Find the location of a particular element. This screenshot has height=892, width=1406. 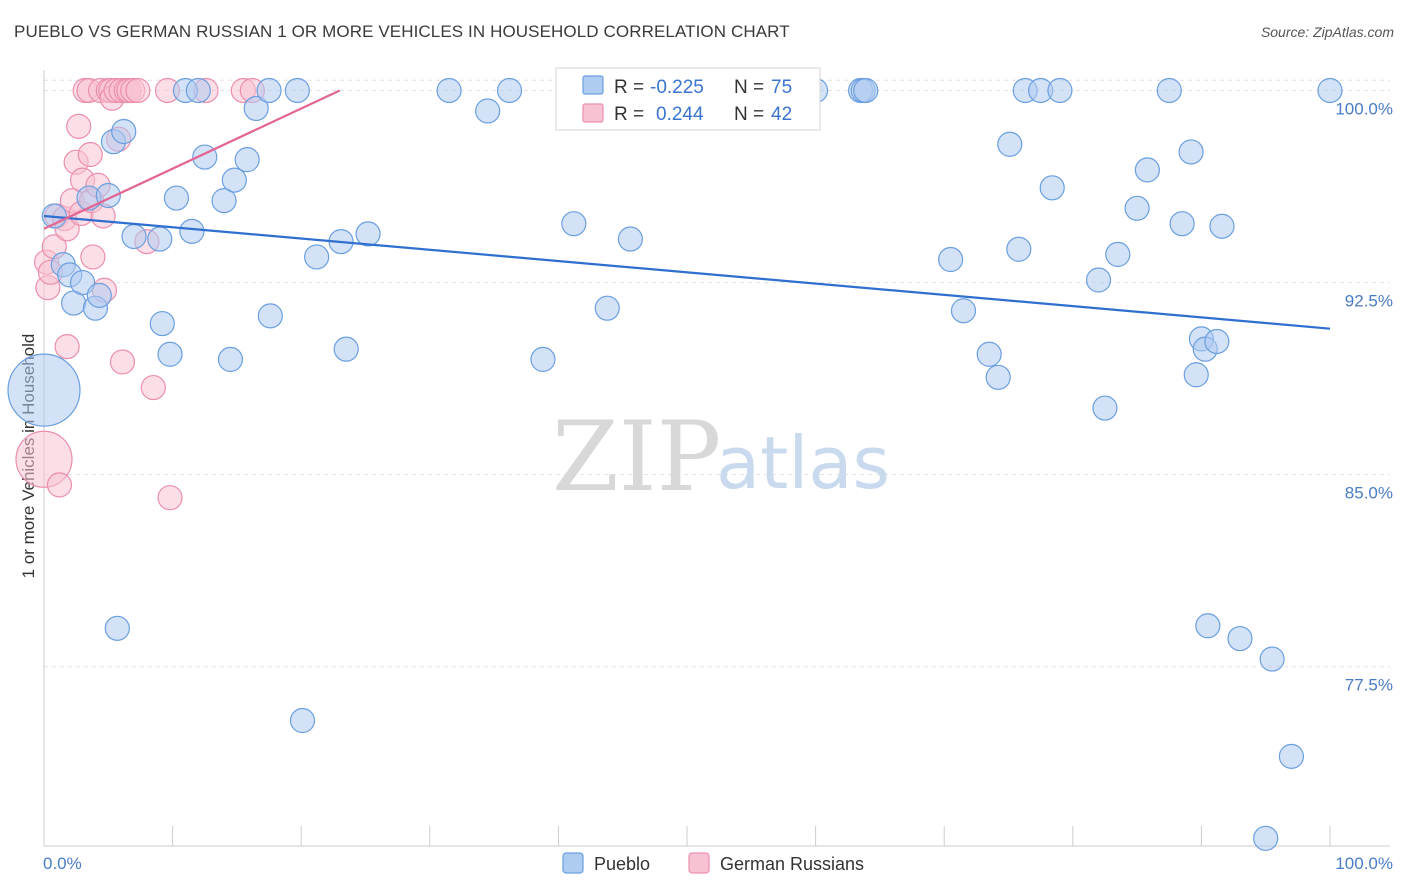

legend-swatch-pueblo is located at coordinates (593, 85).